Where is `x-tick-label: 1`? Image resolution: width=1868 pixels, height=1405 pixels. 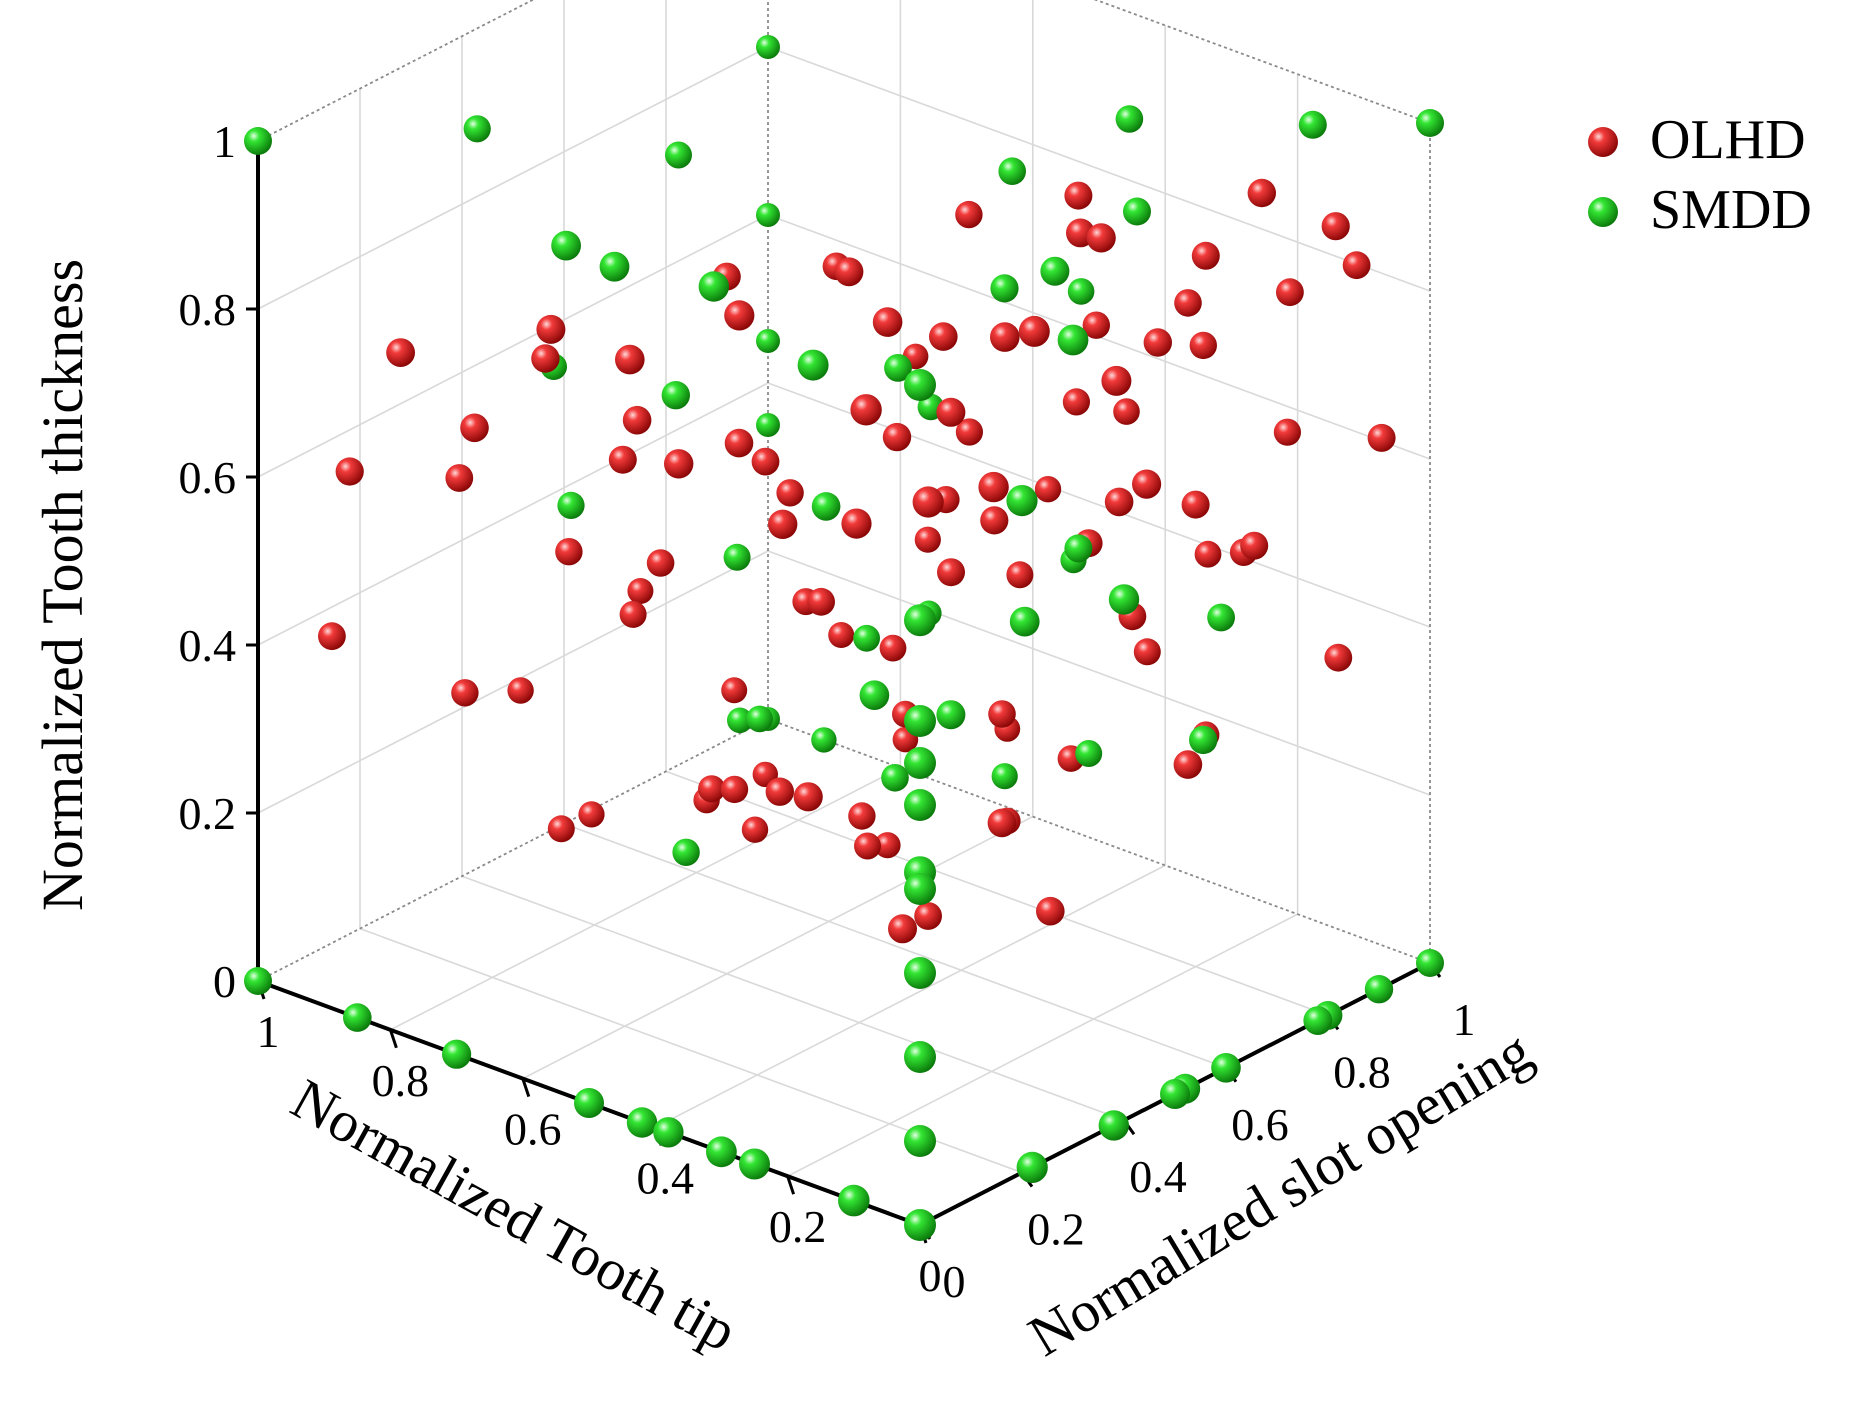
x-tick-label: 1 is located at coordinates (268, 1031).